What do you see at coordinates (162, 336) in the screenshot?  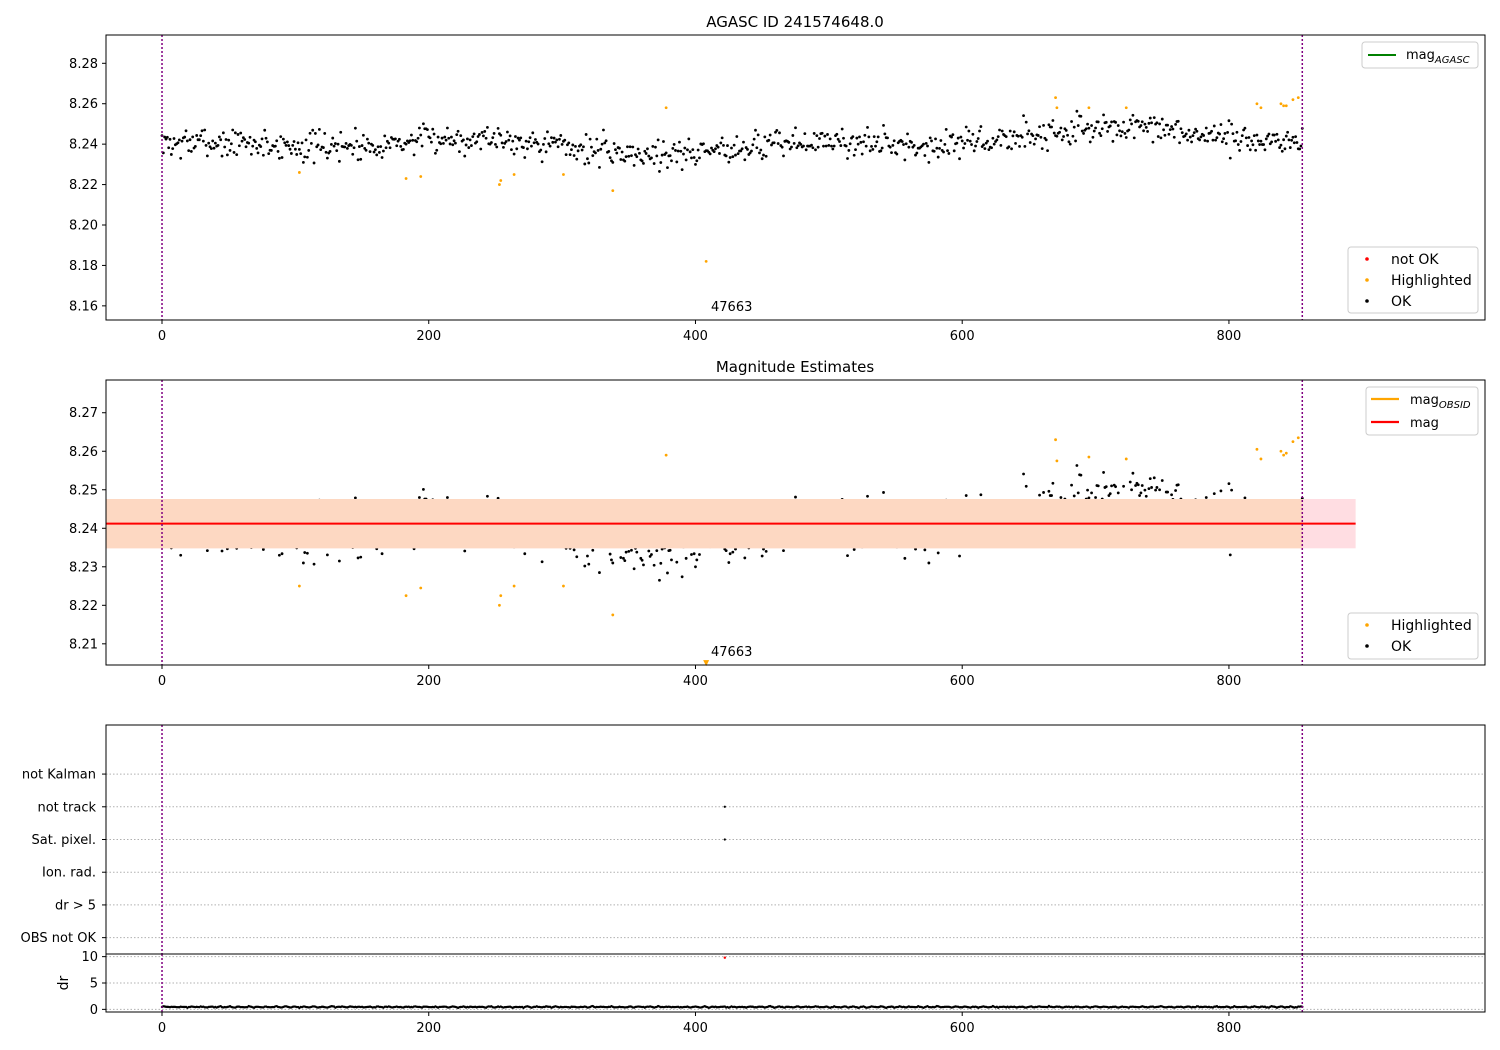 I see `panel-agasc-xtick-label-0: 0` at bounding box center [162, 336].